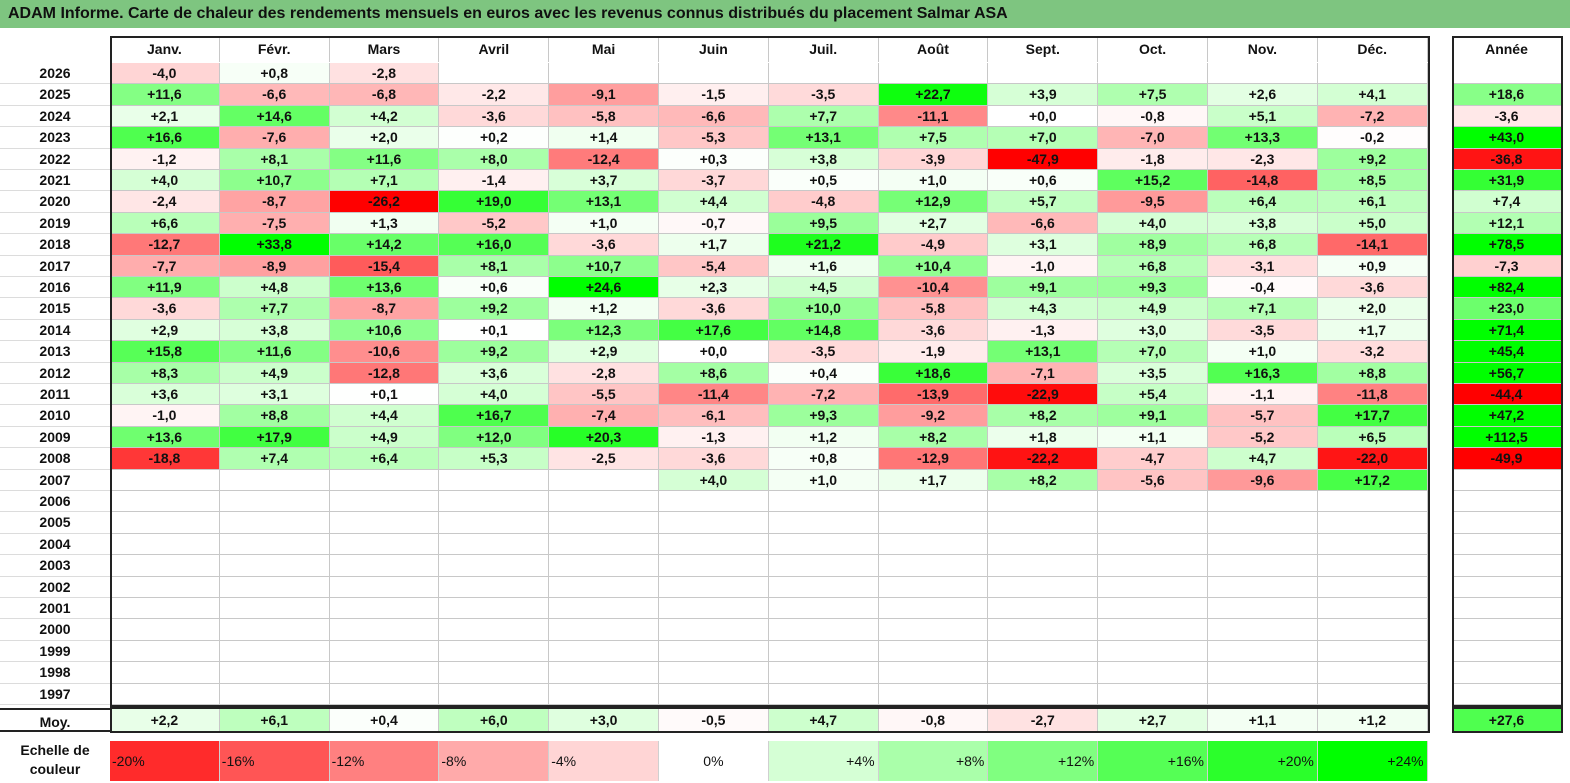 Image resolution: width=1570 pixels, height=783 pixels. I want to click on year-label: 2005, so click(55, 523).